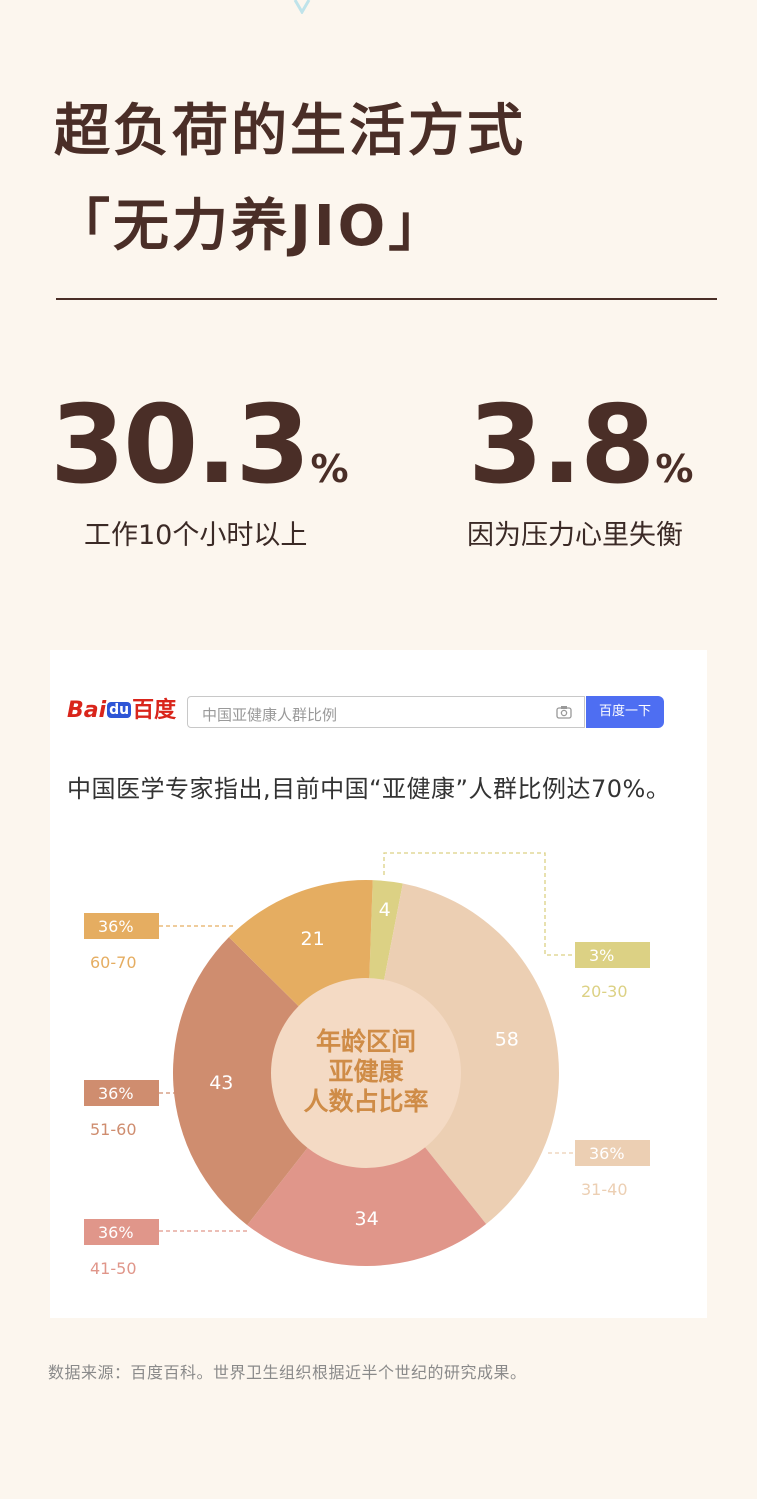  I want to click on legend-category-41-50: 41-50, so click(113, 1268).